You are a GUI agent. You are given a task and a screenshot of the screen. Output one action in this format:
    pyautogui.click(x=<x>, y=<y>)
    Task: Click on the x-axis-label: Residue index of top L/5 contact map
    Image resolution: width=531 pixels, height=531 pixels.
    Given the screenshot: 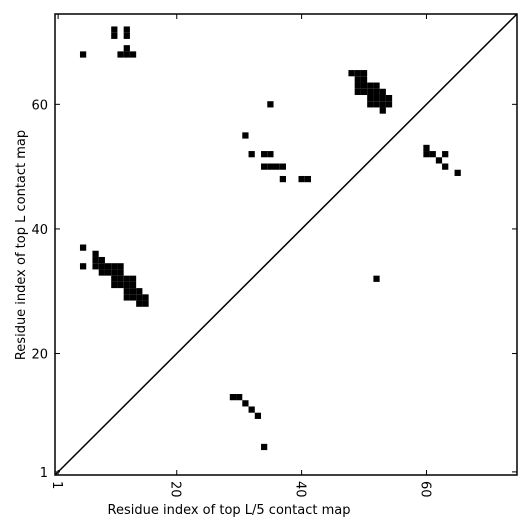 What is the action you would take?
    pyautogui.click(x=229, y=510)
    